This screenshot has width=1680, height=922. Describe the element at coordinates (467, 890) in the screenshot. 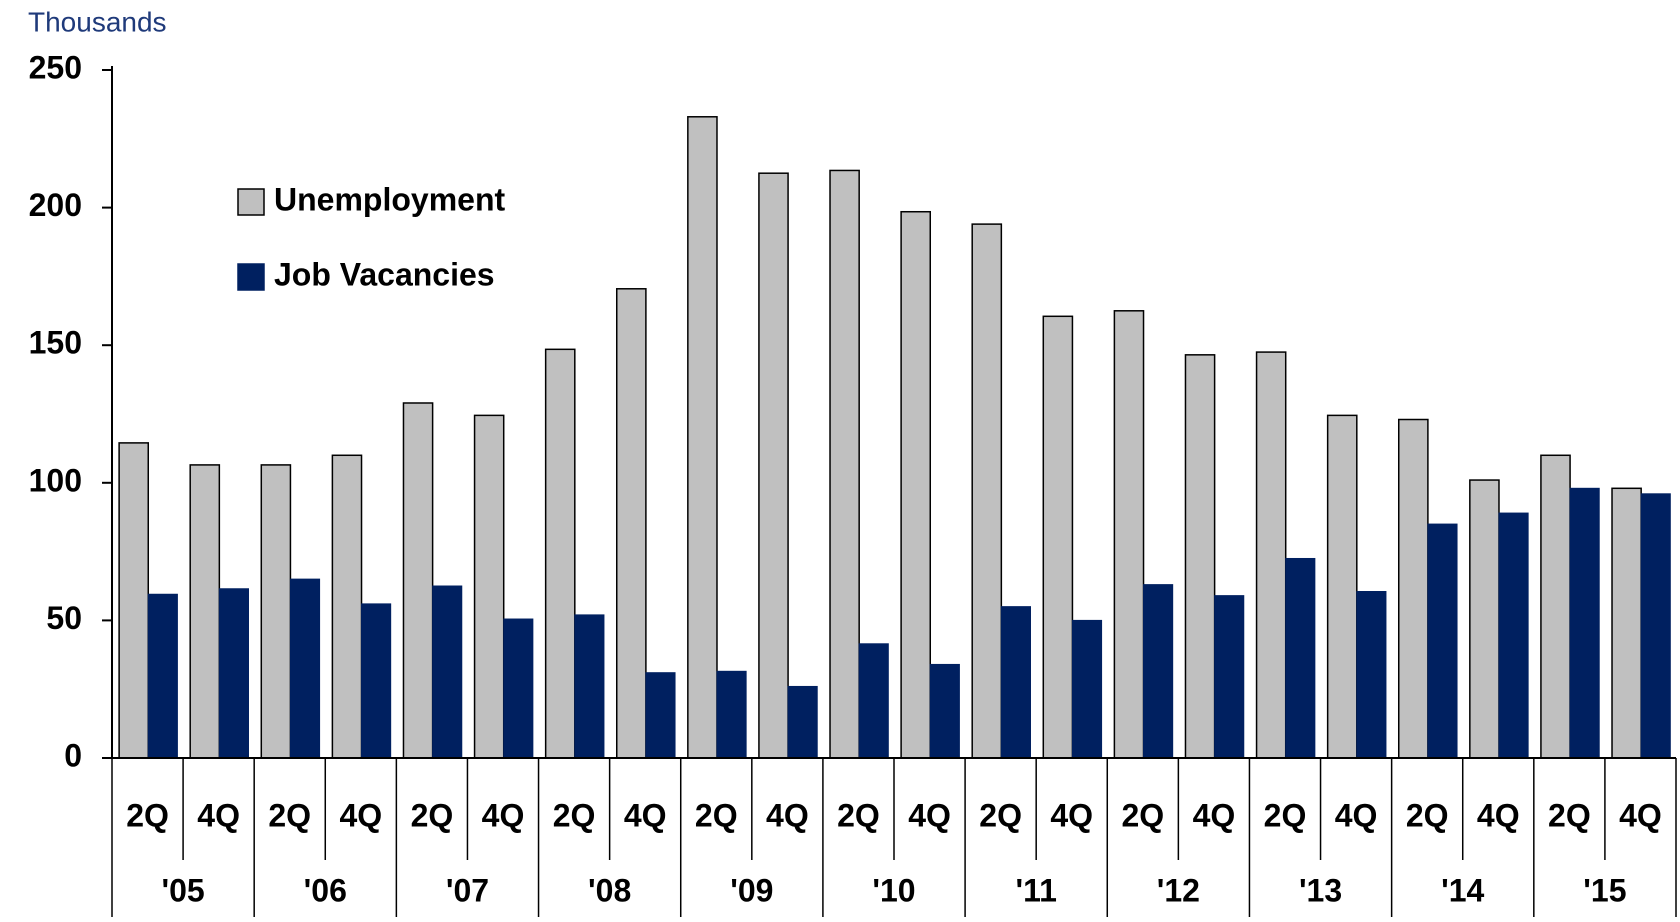

I see `group-label: '07` at that location.